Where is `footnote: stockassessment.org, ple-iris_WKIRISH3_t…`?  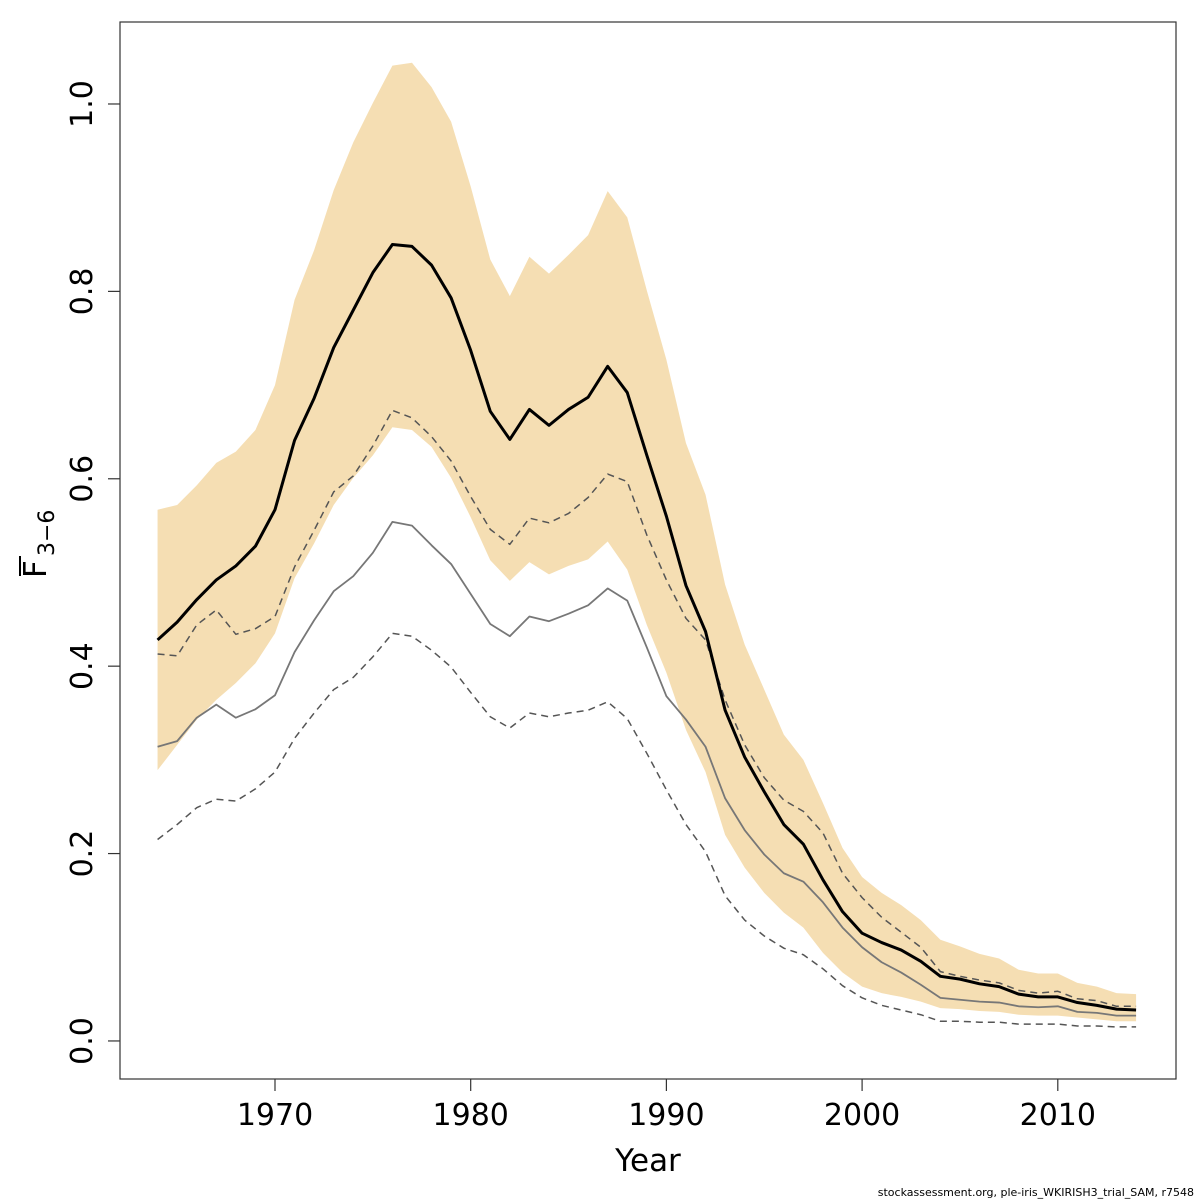
footnote: stockassessment.org, ple-iris_WKIRISH3_t… is located at coordinates (1036, 1192).